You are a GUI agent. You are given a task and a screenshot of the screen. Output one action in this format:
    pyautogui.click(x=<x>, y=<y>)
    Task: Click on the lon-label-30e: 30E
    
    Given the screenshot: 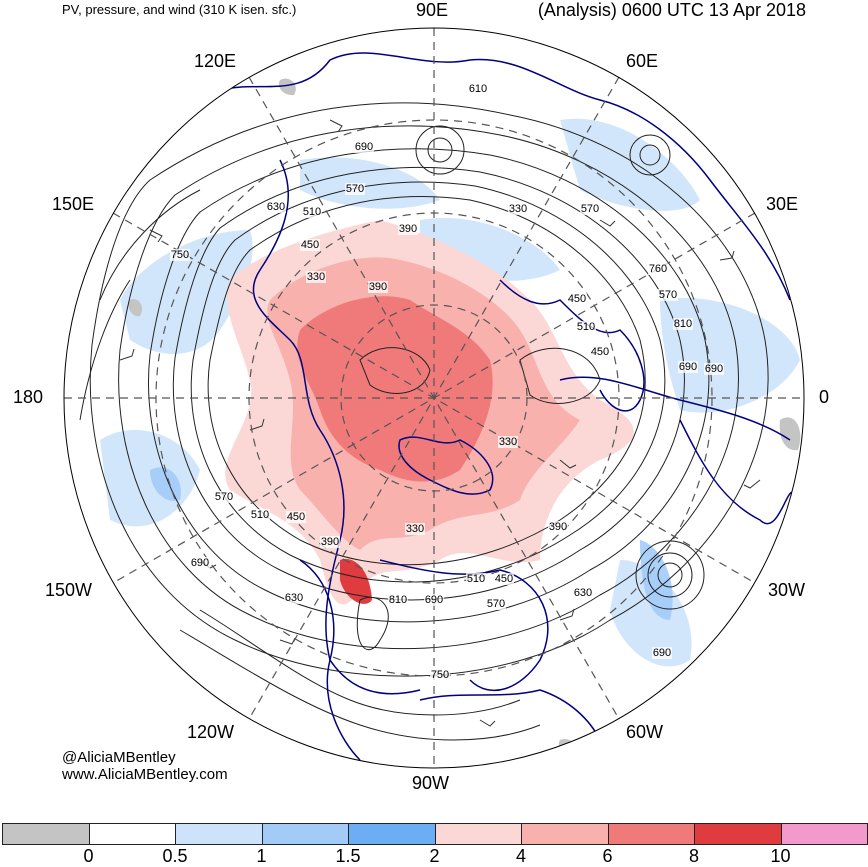 What is the action you would take?
    pyautogui.click(x=782, y=204)
    